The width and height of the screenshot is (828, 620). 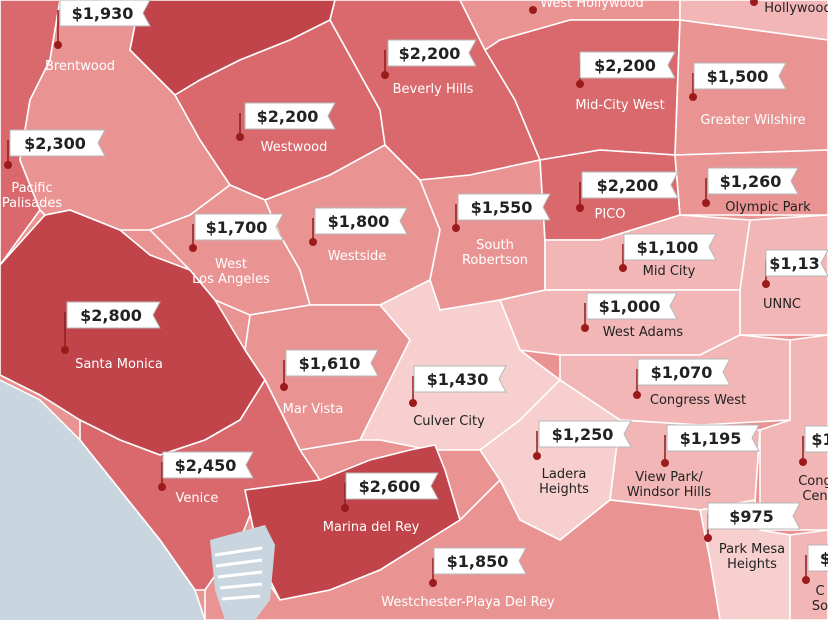 What do you see at coordinates (820, 606) in the screenshot?
I see `area-label-line: So` at bounding box center [820, 606].